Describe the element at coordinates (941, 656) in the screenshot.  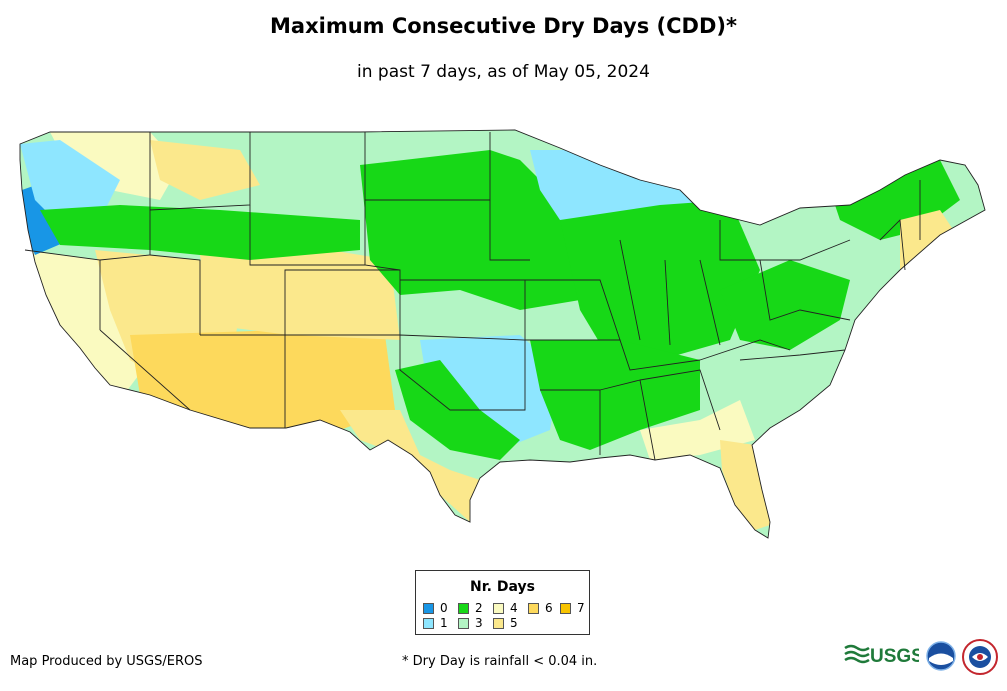
I see `noaa-logo` at that location.